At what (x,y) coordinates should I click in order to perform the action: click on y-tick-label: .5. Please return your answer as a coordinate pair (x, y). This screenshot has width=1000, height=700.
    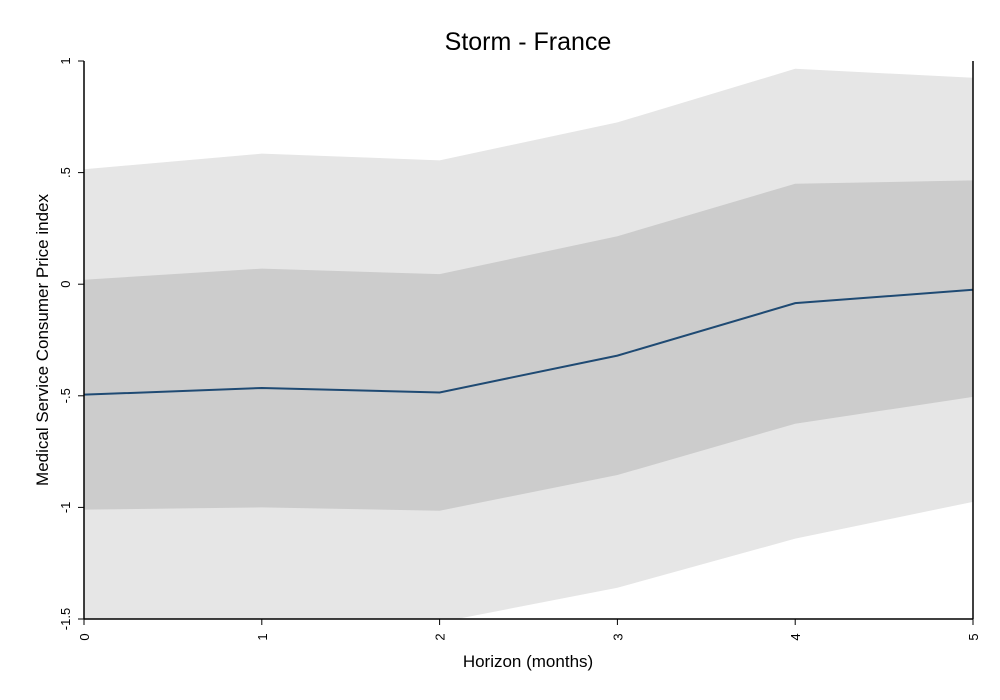
    Looking at the image, I should click on (65, 172).